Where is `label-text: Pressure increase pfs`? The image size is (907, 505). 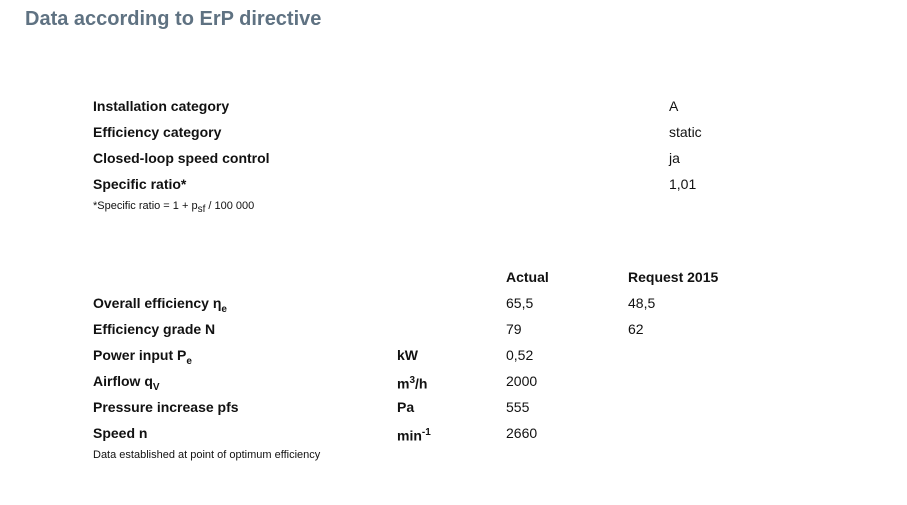 label-text: Pressure increase pfs is located at coordinates (166, 407).